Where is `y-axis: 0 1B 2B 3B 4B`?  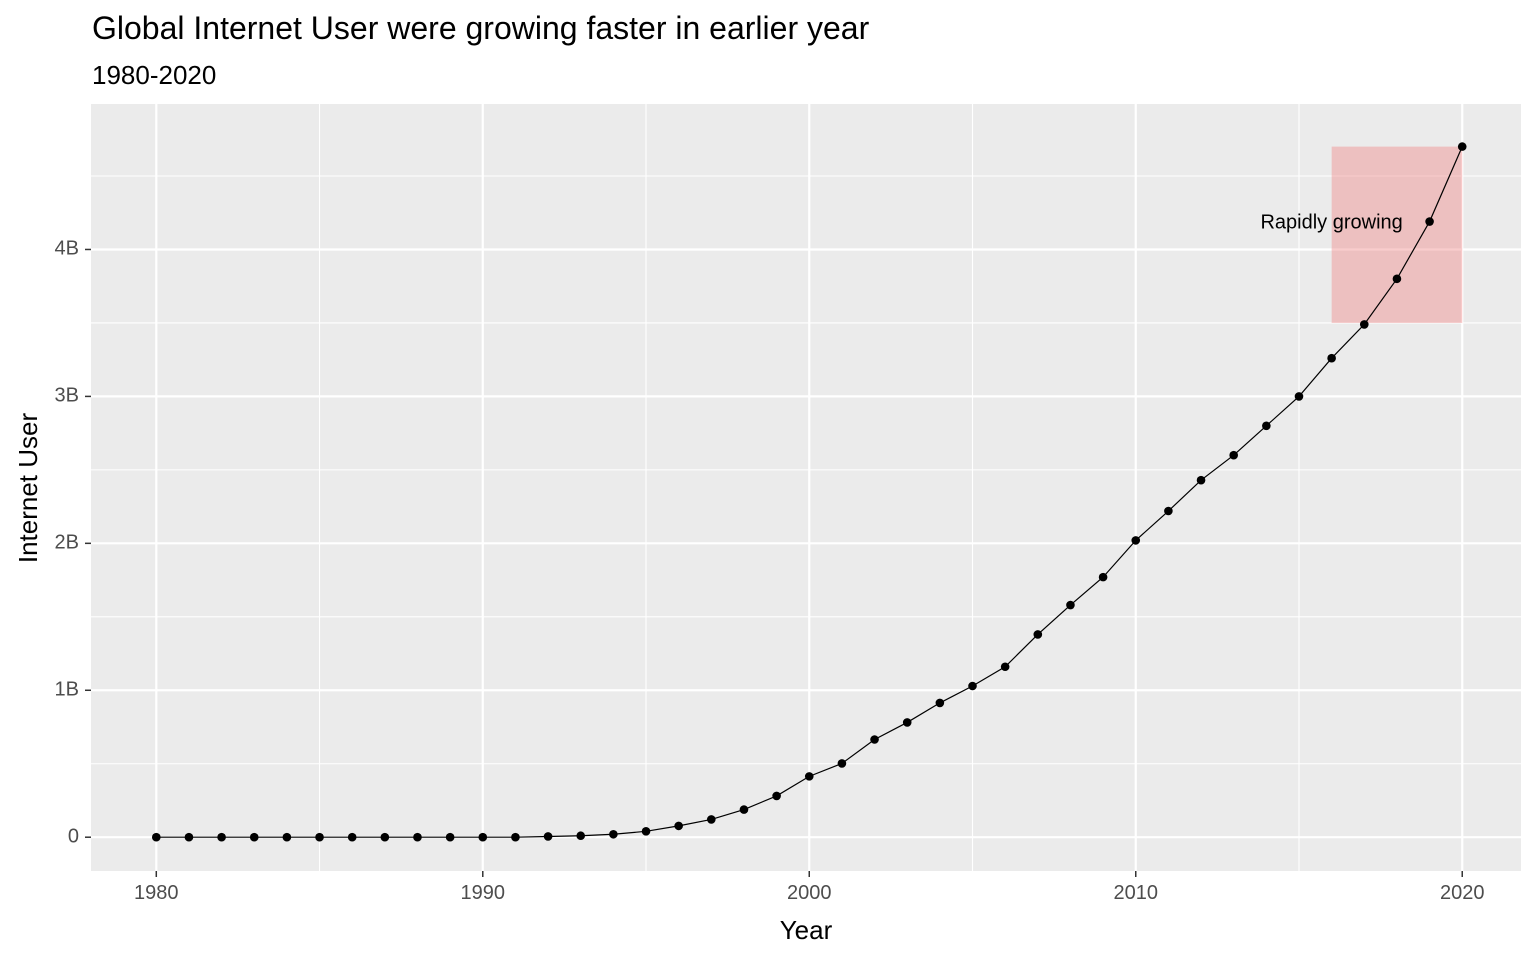
y-axis: 0 1B 2B 3B 4B is located at coordinates (73, 542).